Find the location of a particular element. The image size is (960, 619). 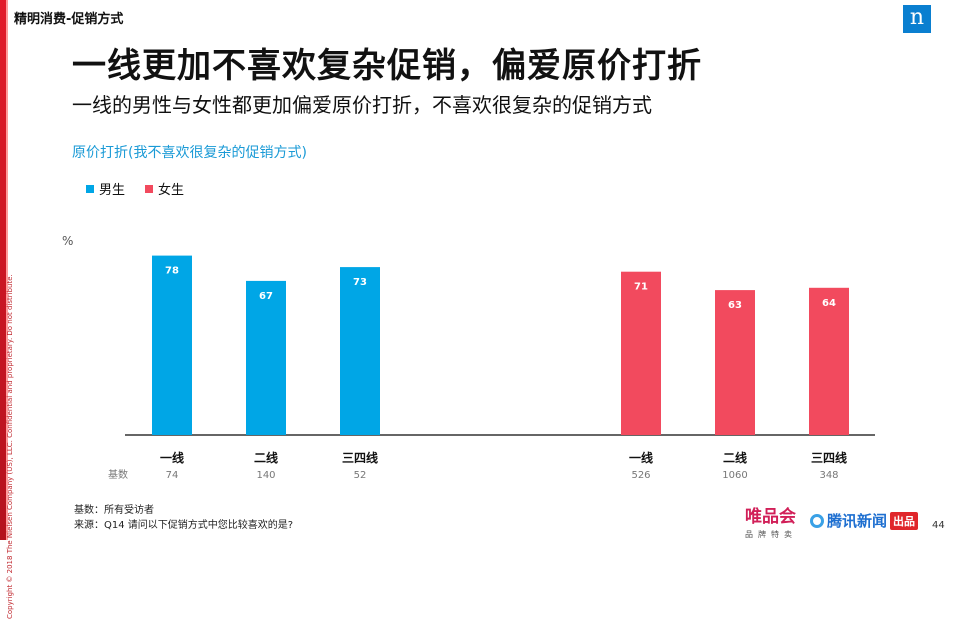

red-edge-decoration is located at coordinates (4, 270).